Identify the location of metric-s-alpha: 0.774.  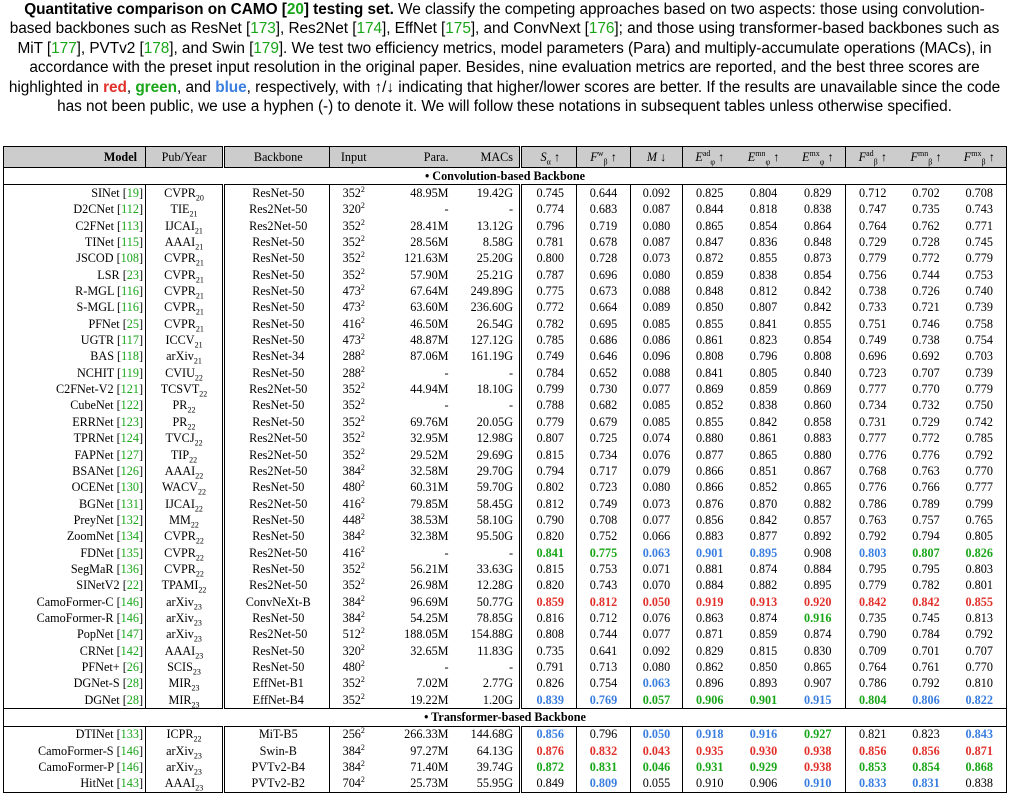
(550, 209).